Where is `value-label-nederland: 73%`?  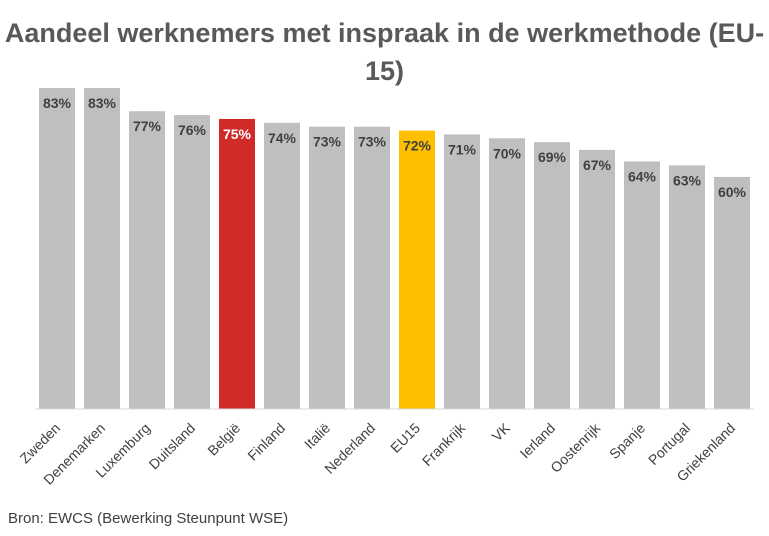
value-label-nederland: 73% is located at coordinates (372, 142).